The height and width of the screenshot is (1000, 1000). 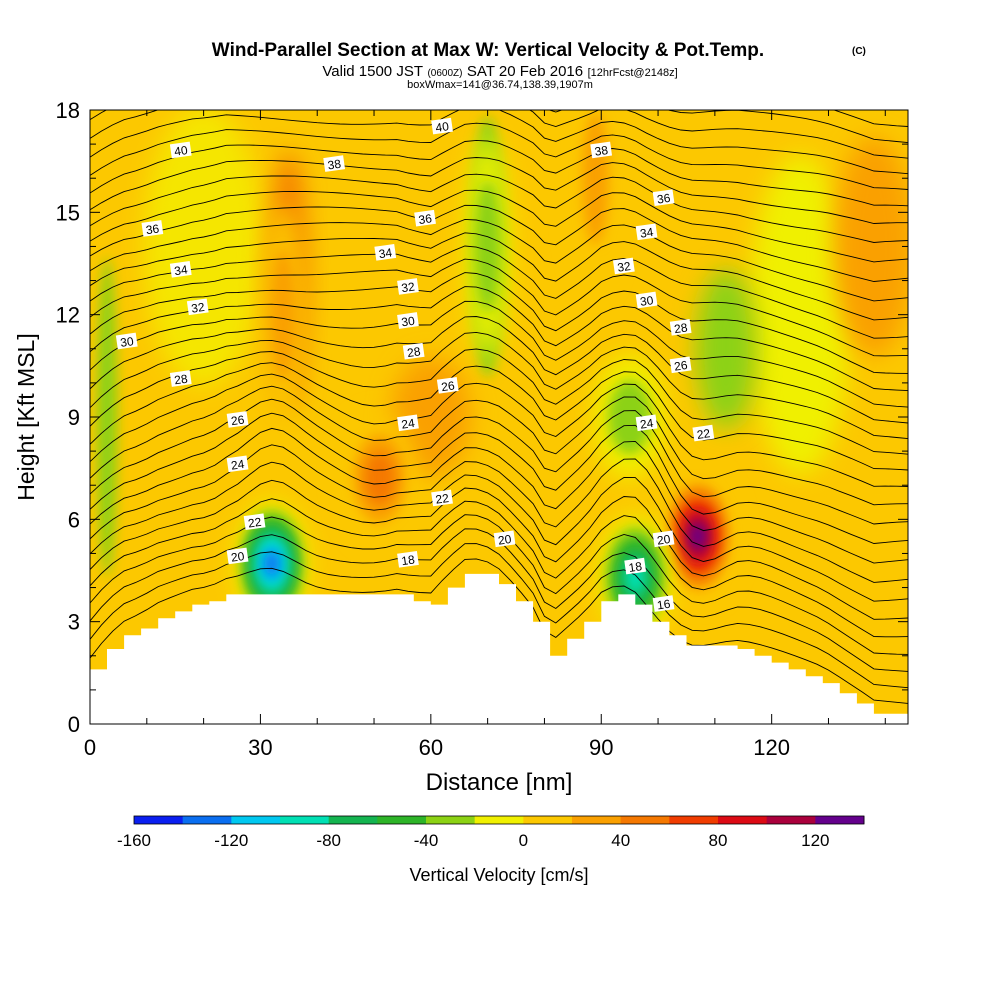 I want to click on theta-label: 18, so click(x=408, y=559).